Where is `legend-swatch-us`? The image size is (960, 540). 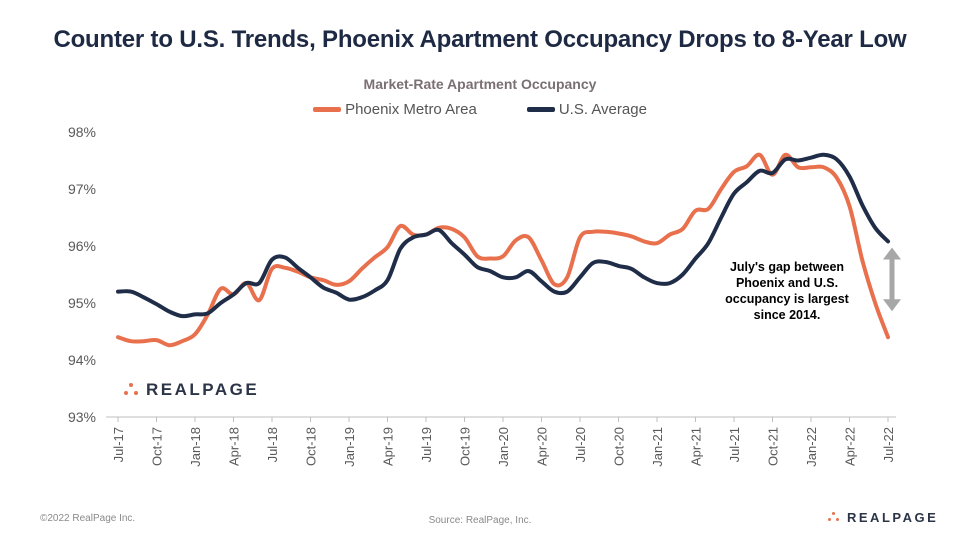
legend-swatch-us is located at coordinates (540, 109).